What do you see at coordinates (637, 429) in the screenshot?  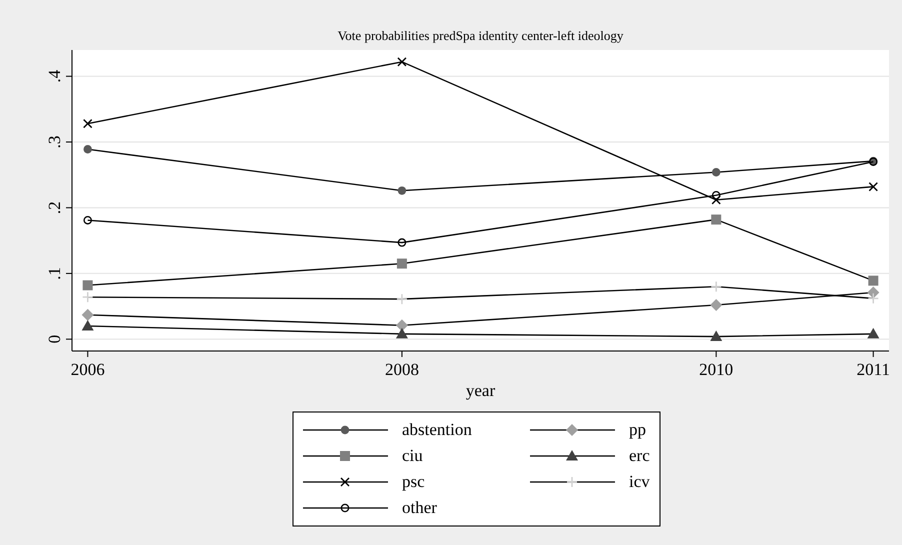 I see `legend-label: pp` at bounding box center [637, 429].